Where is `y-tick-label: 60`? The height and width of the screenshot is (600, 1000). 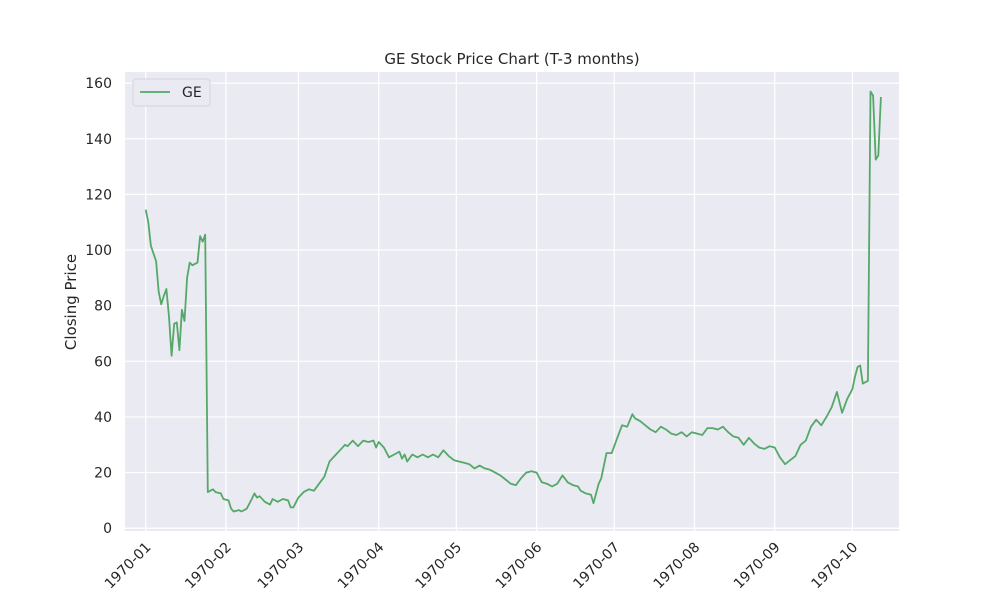 y-tick-label: 60 is located at coordinates (103, 362).